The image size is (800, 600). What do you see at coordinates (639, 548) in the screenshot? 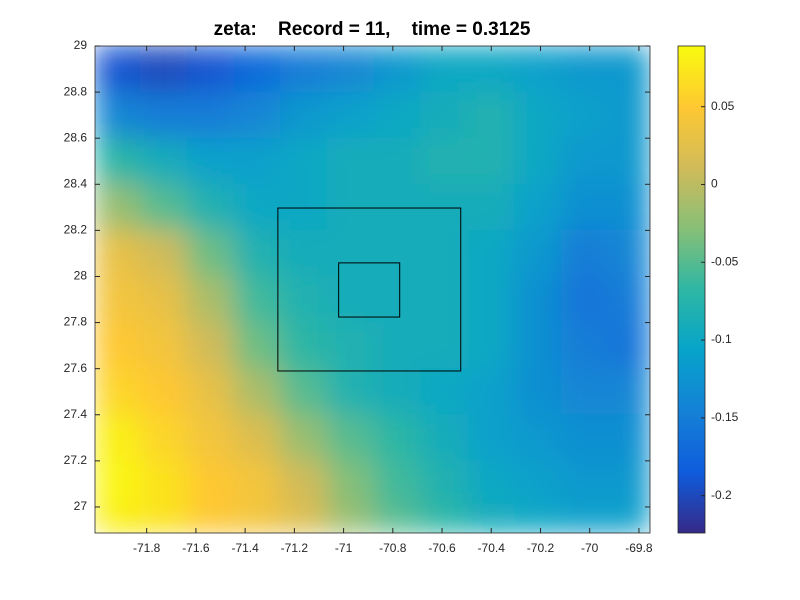
I see `x-tick-label: -69.8` at bounding box center [639, 548].